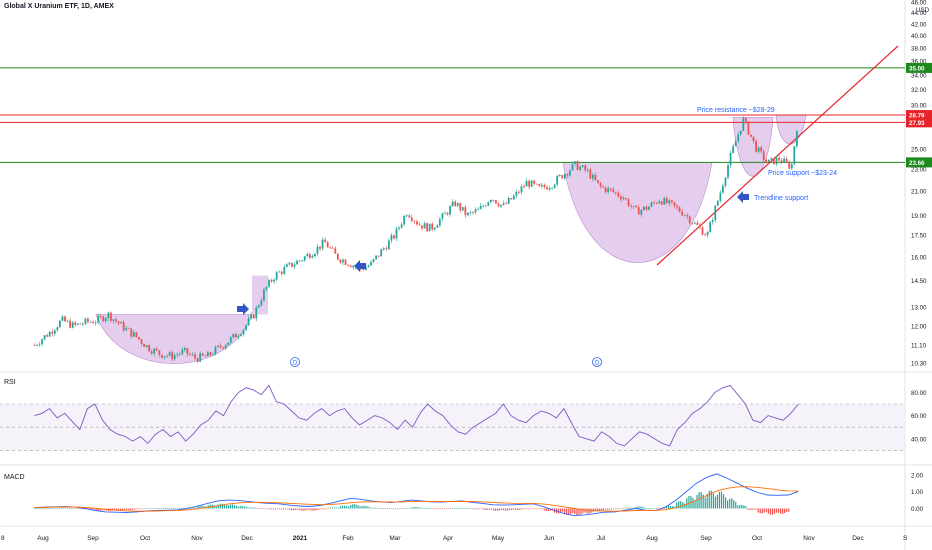  What do you see at coordinates (919, 115) in the screenshot?
I see `level-badge` at bounding box center [919, 115].